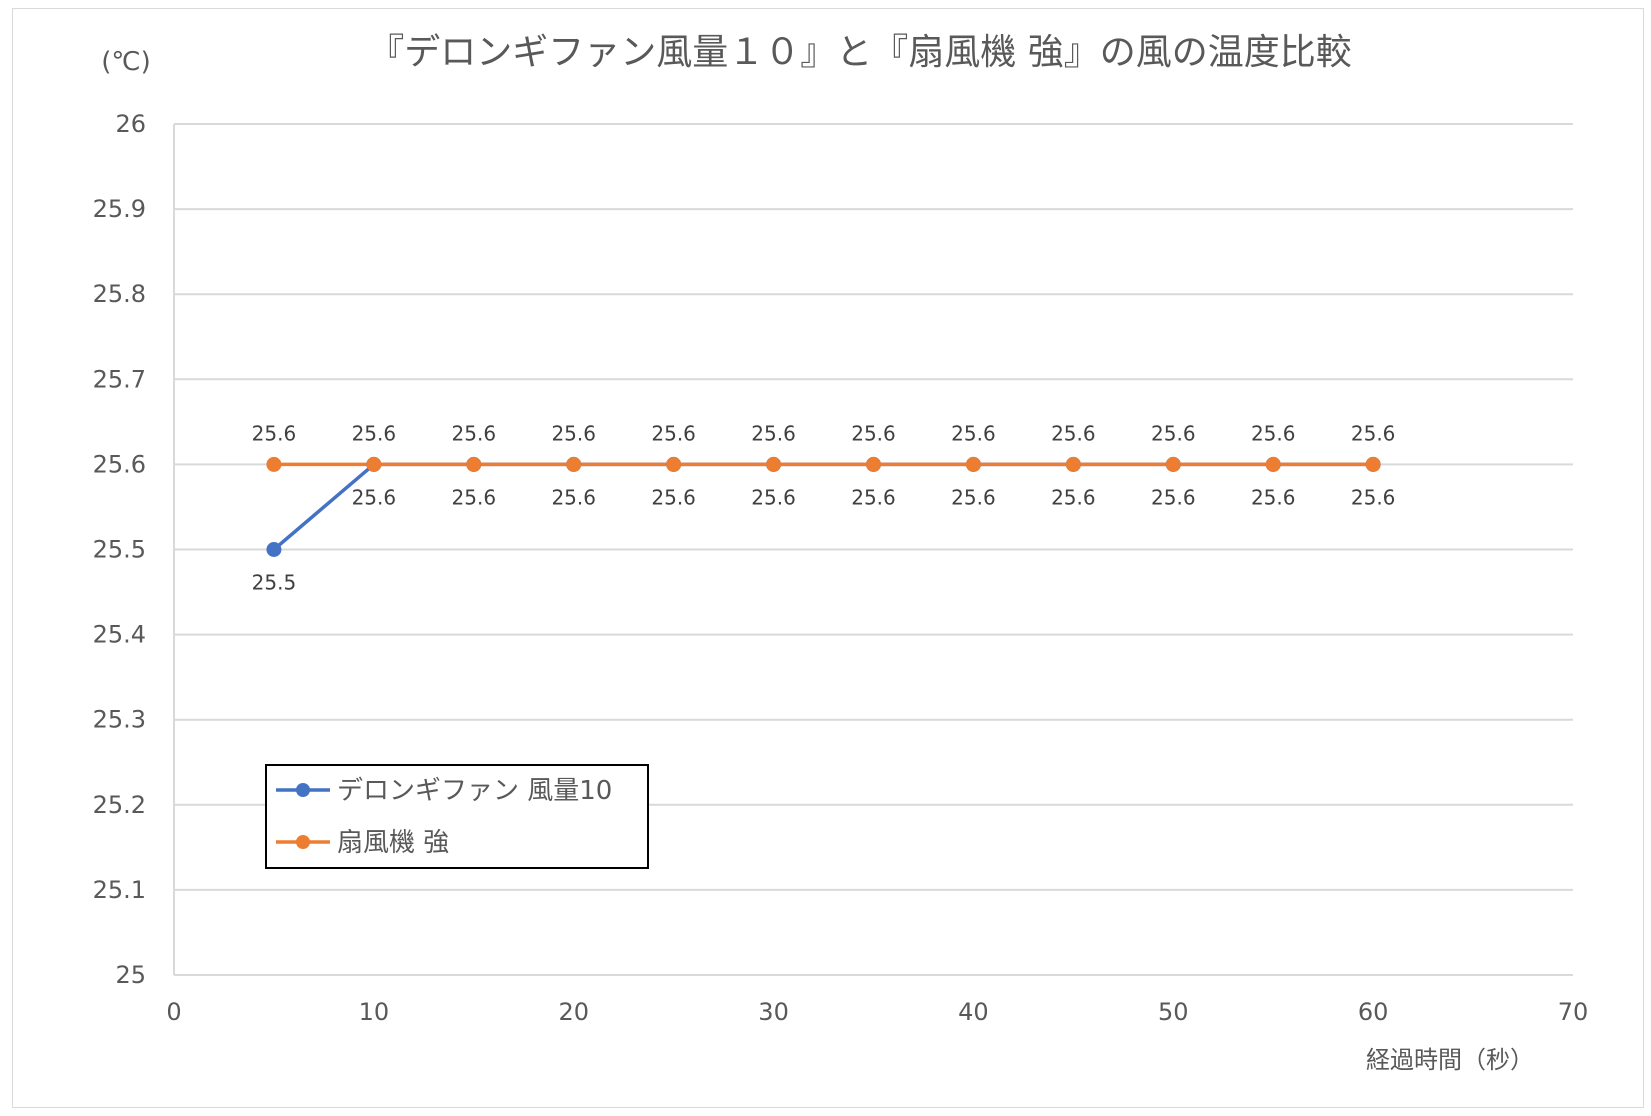 Image resolution: width=1651 pixels, height=1116 pixels. I want to click on y-axis-unit: (℃), so click(126, 62).